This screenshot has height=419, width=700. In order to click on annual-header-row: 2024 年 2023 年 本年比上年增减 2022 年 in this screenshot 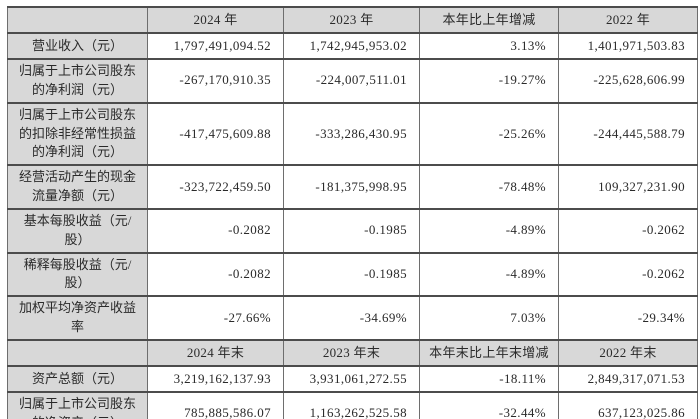, I will do `click(352, 20)`.